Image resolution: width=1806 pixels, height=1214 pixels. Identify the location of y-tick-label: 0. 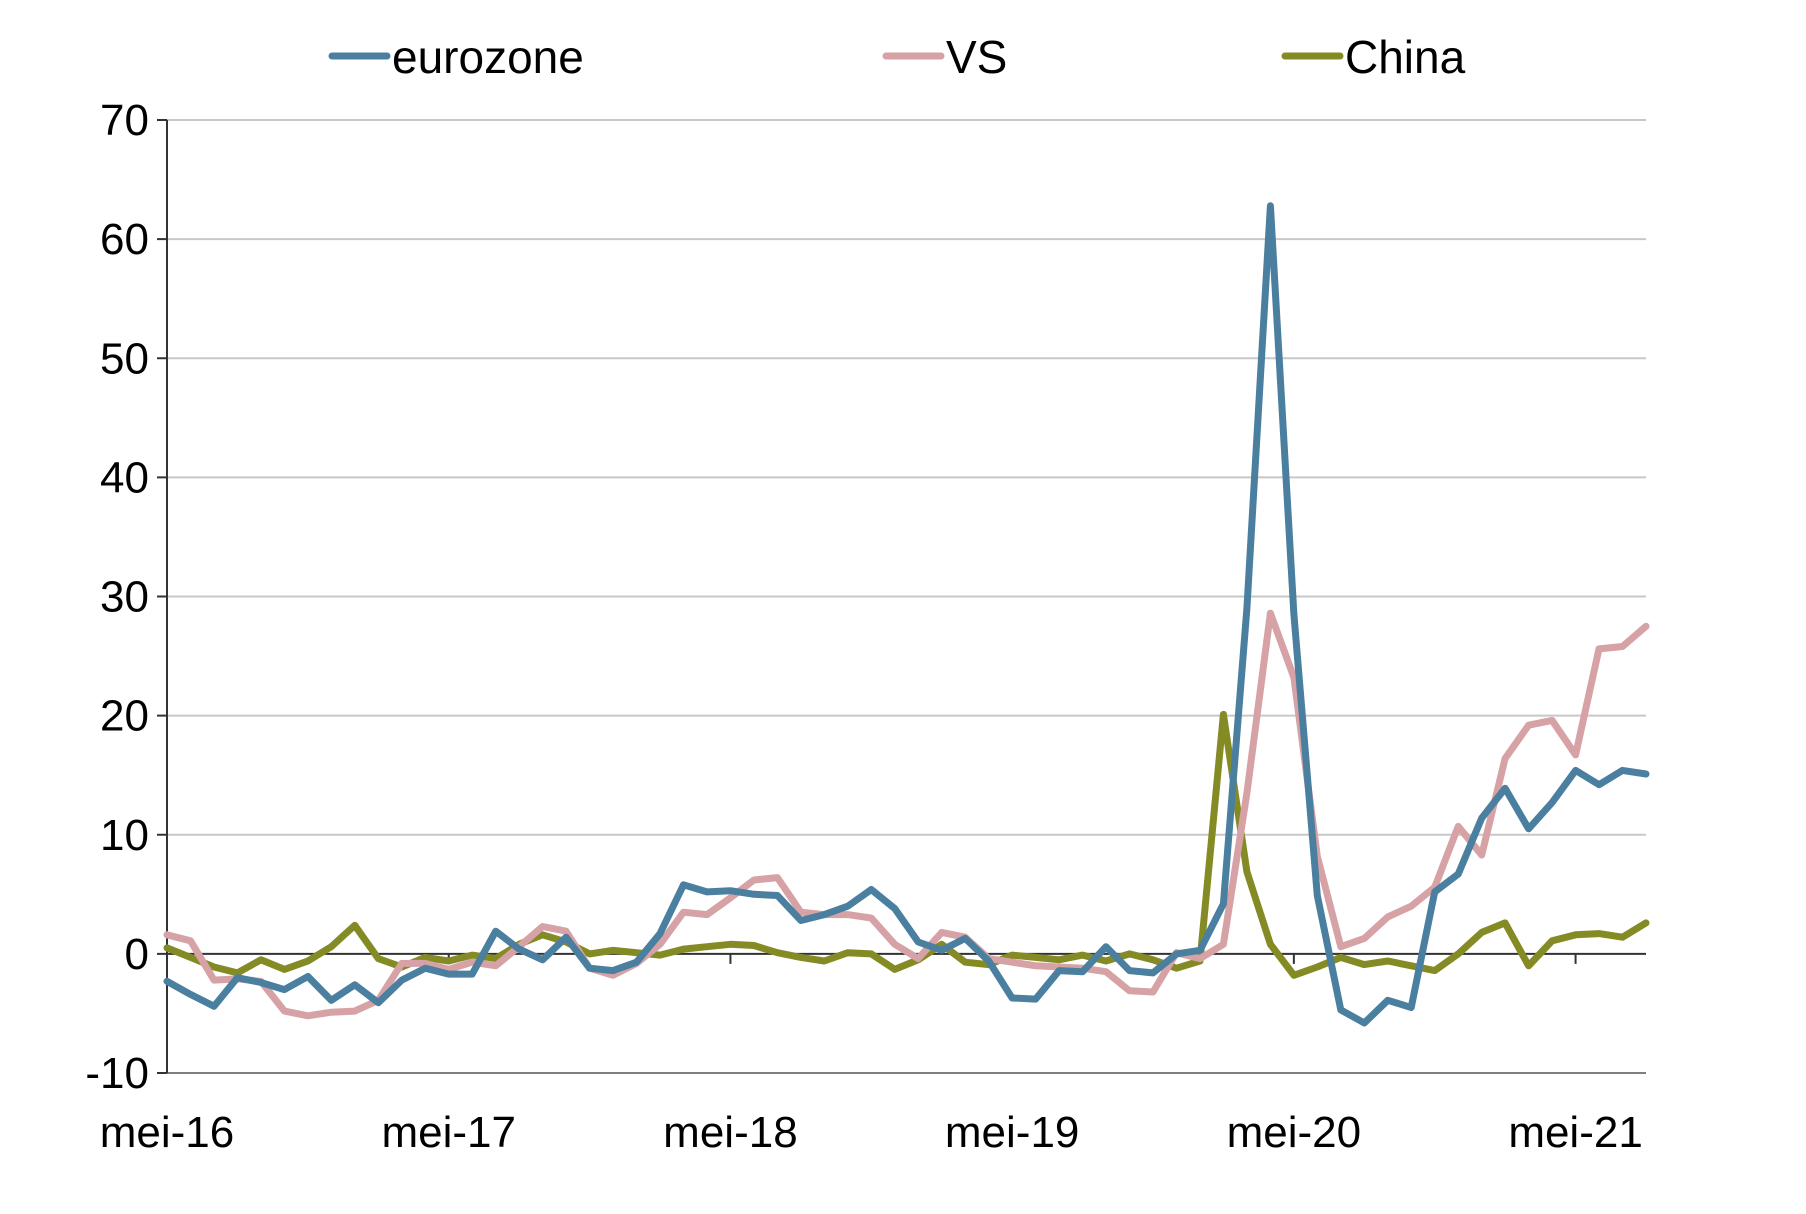
(137, 954).